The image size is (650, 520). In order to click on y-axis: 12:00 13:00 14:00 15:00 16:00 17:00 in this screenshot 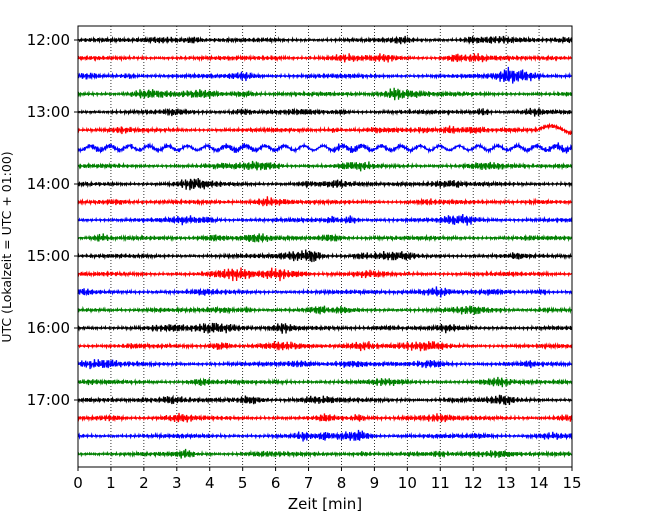, I will do `click(52, 220)`.